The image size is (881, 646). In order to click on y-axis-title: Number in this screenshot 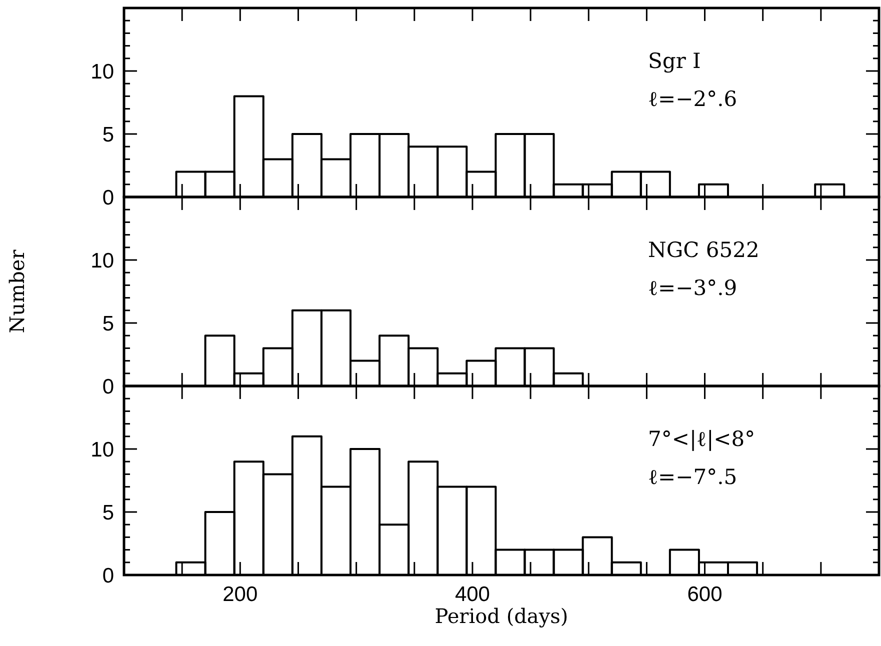, I will do `click(17, 291)`.